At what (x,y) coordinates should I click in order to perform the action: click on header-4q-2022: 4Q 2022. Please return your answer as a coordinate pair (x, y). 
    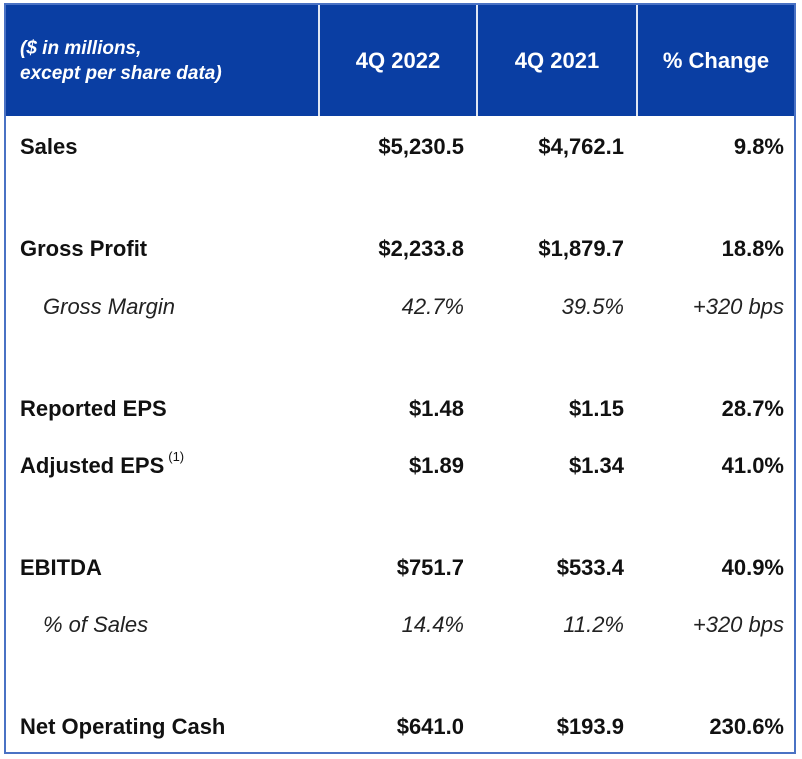
    Looking at the image, I should click on (399, 60).